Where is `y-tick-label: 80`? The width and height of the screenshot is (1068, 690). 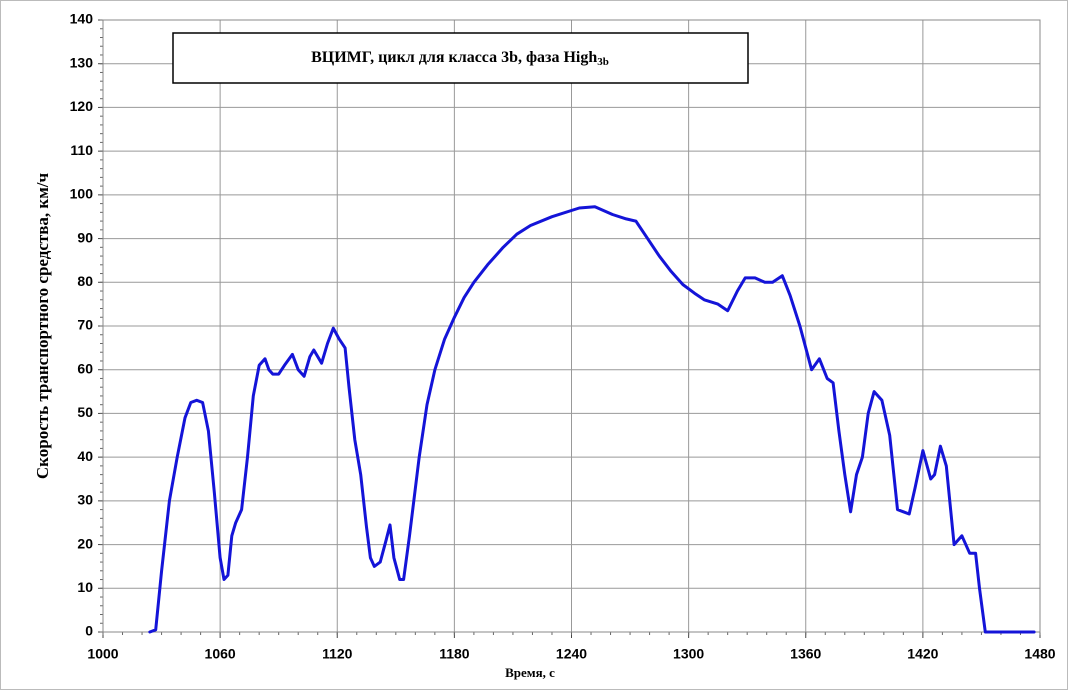
y-tick-label: 80 is located at coordinates (85, 281).